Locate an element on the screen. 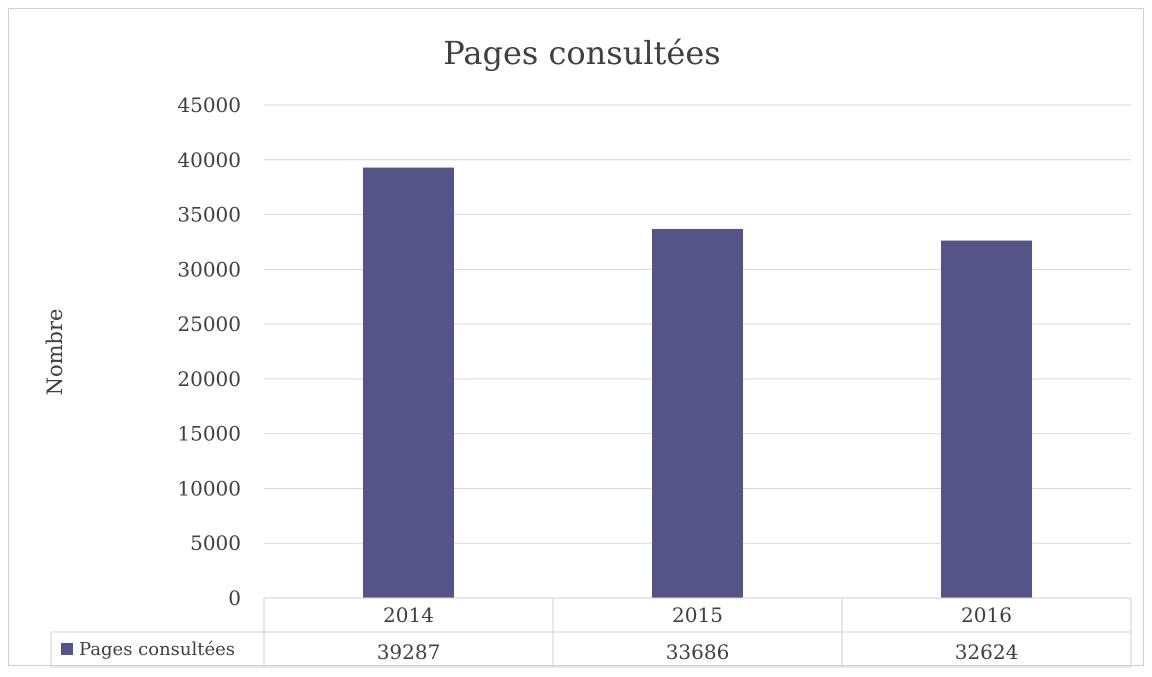 This screenshot has height=677, width=1152. y-axis-label: Nombre is located at coordinates (55, 352).